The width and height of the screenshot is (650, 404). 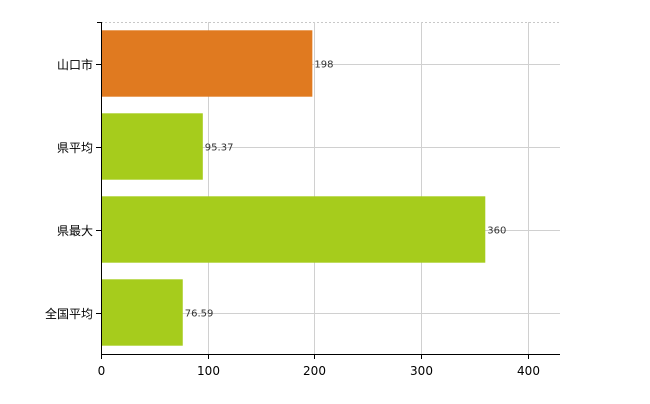 What do you see at coordinates (75, 231) in the screenshot?
I see `y-tick-label-2: 県最大` at bounding box center [75, 231].